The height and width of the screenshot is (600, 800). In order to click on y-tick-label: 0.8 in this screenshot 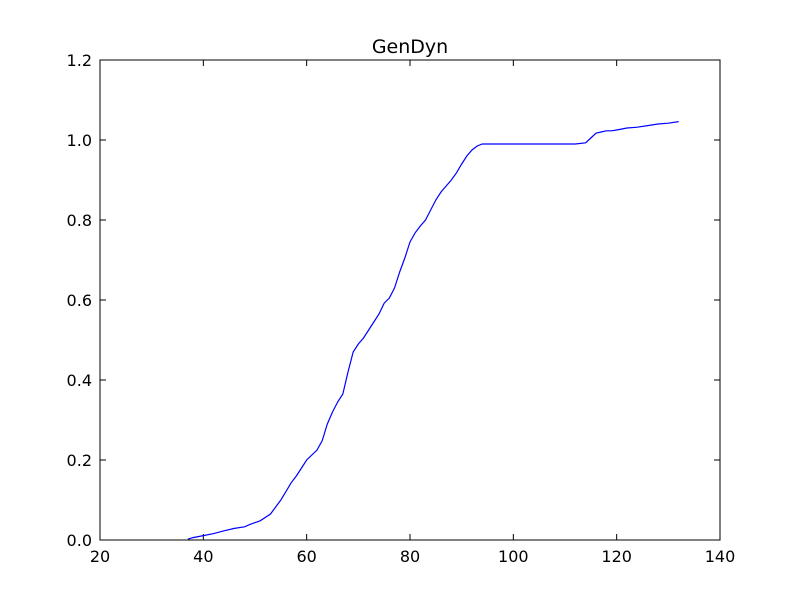, I will do `click(79, 220)`.